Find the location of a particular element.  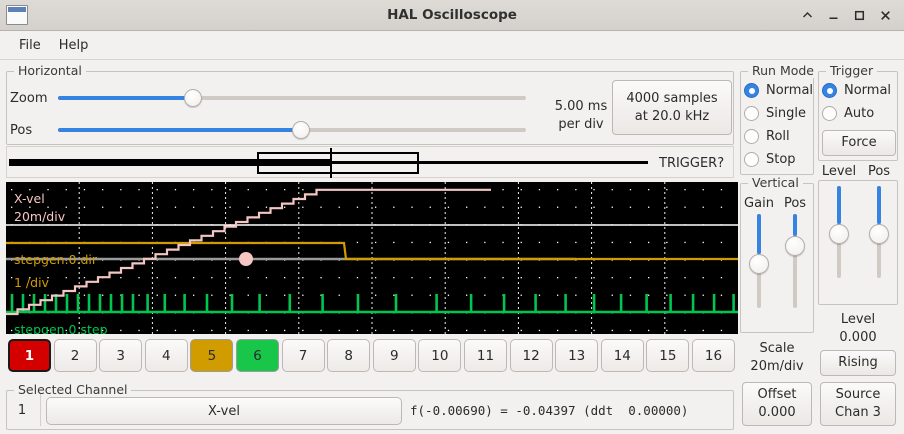

vertical-offset-value: 0.000 is located at coordinates (777, 412).